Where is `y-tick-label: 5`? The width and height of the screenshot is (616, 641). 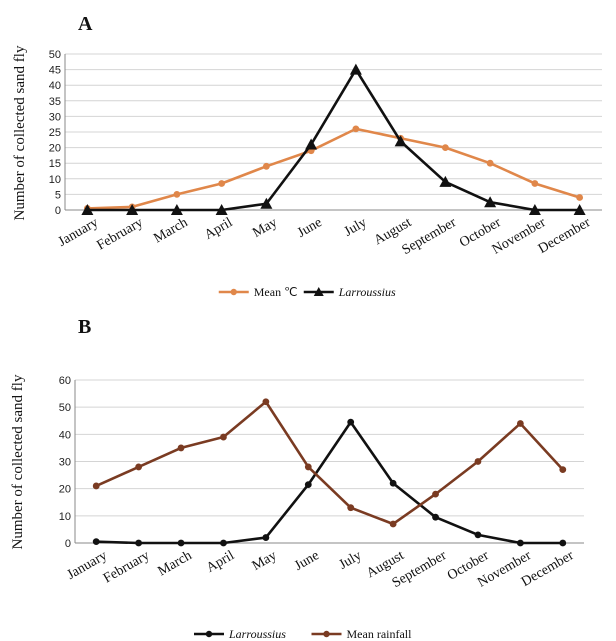
y-tick-label: 5 is located at coordinates (58, 195).